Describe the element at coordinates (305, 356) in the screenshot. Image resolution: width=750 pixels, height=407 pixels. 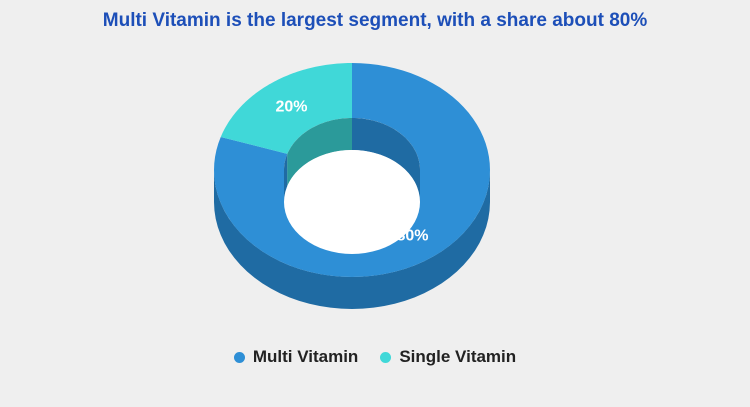
I see `legend-label-multi-vitamin: Multi Vitamin` at that location.